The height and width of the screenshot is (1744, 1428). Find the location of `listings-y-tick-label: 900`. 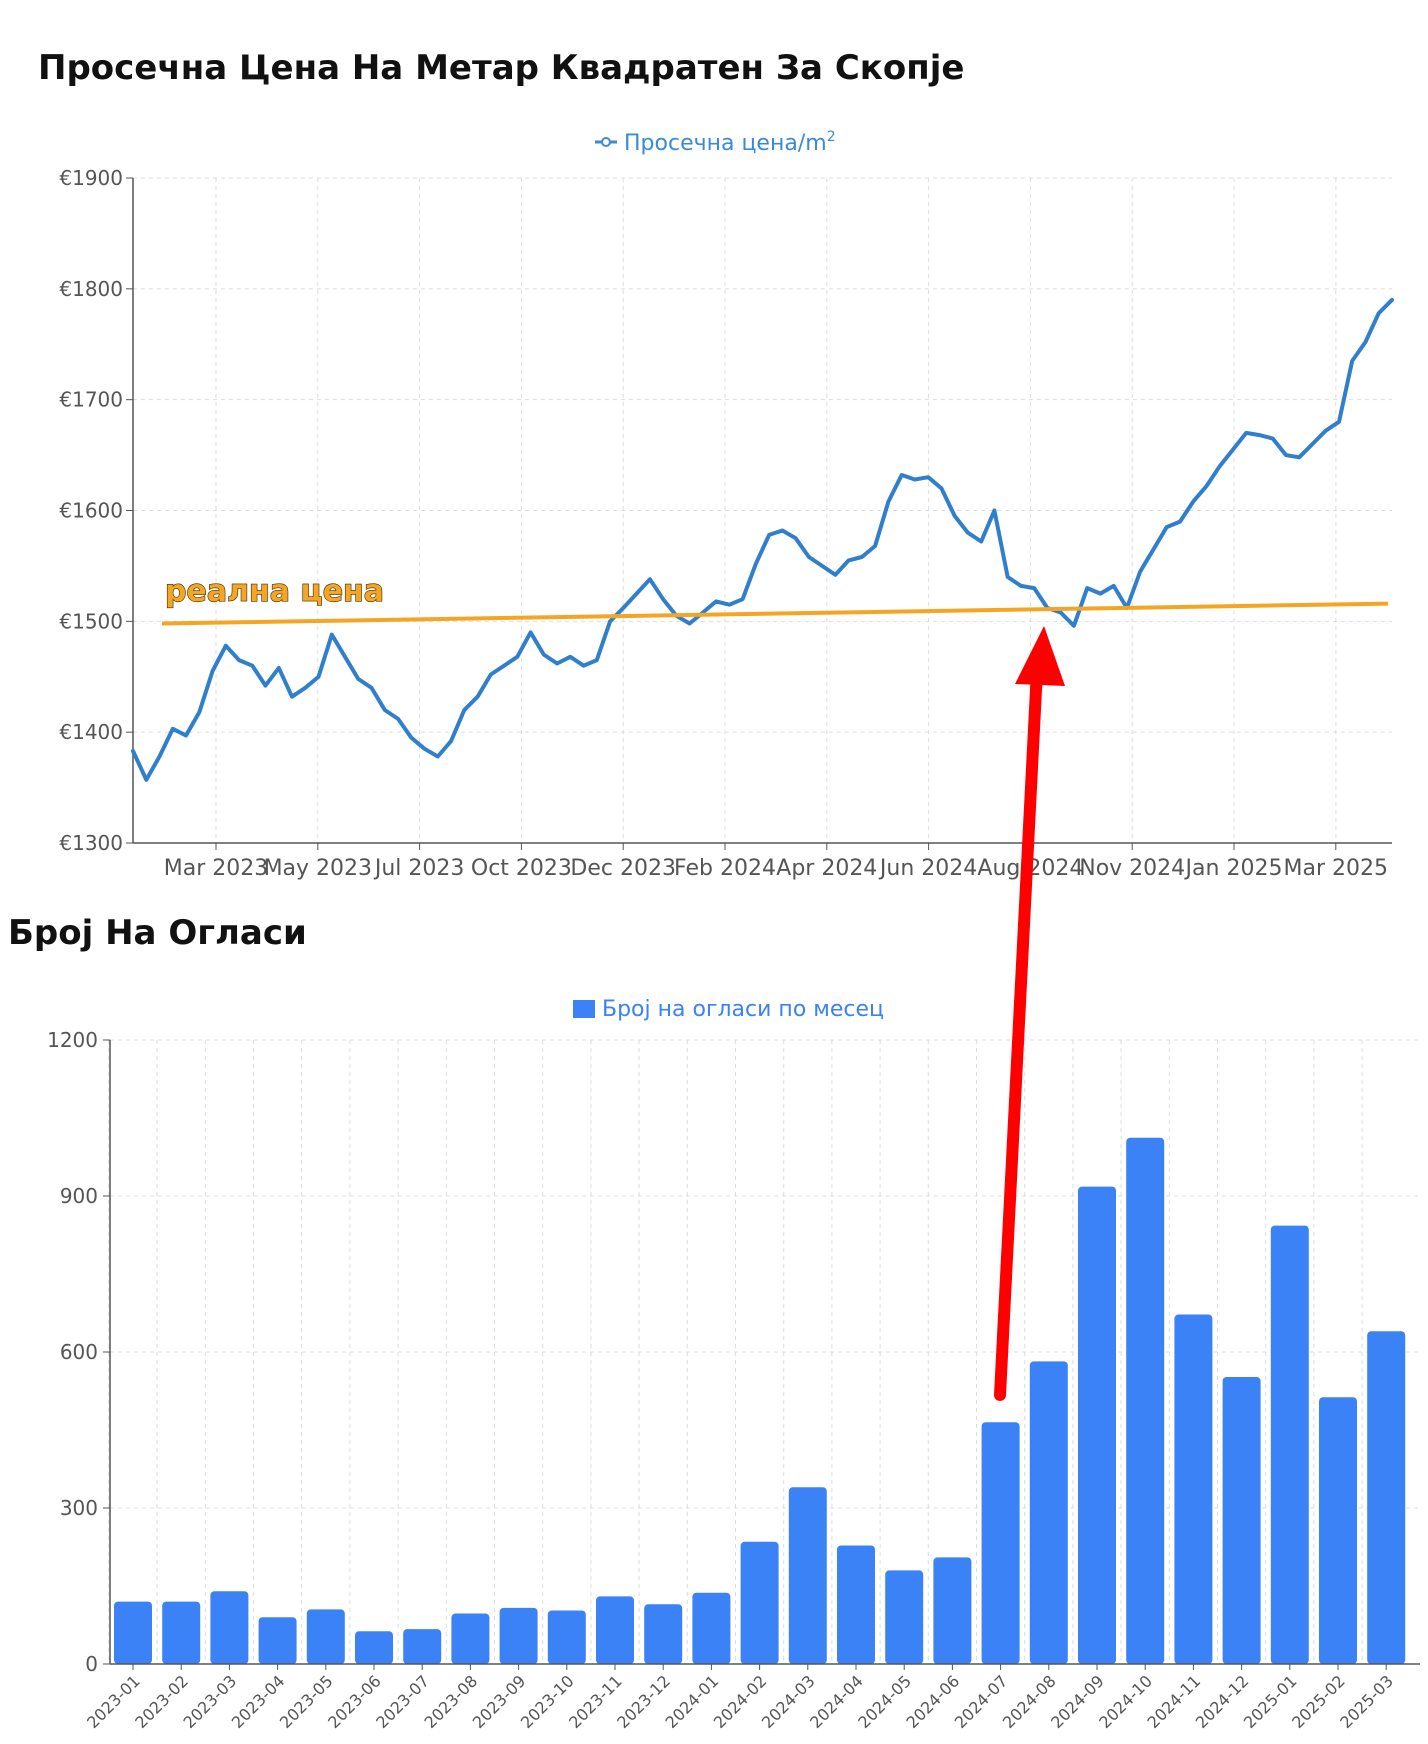

listings-y-tick-label: 900 is located at coordinates (79, 1196).